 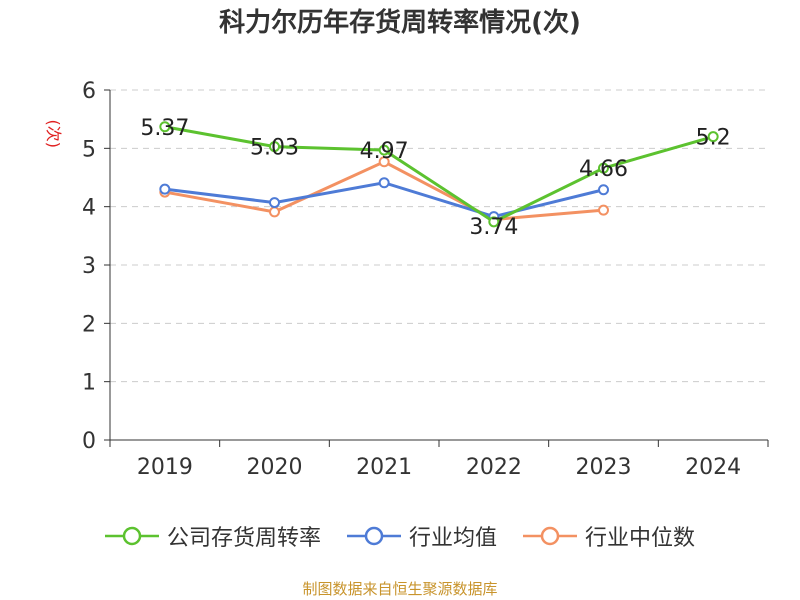 I want to click on data-label: 5.03, so click(x=274, y=148).